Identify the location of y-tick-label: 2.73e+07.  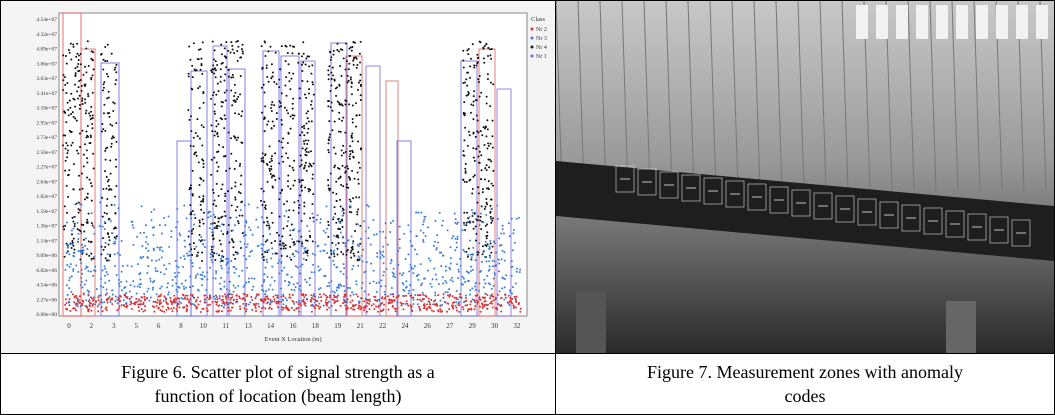
(46, 138).